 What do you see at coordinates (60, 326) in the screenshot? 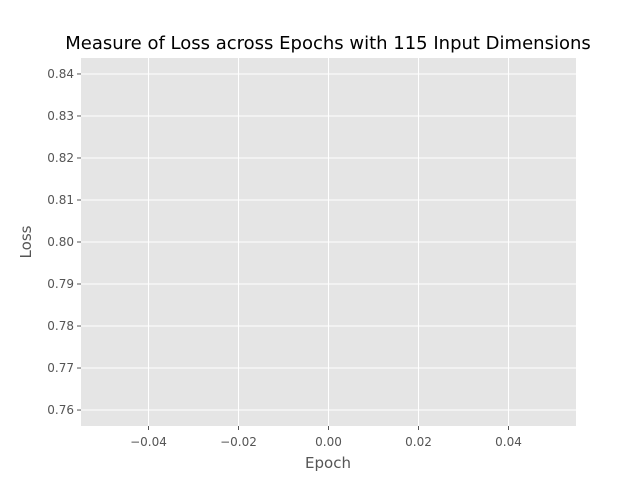
I see `y-tick-label: 0.78` at bounding box center [60, 326].